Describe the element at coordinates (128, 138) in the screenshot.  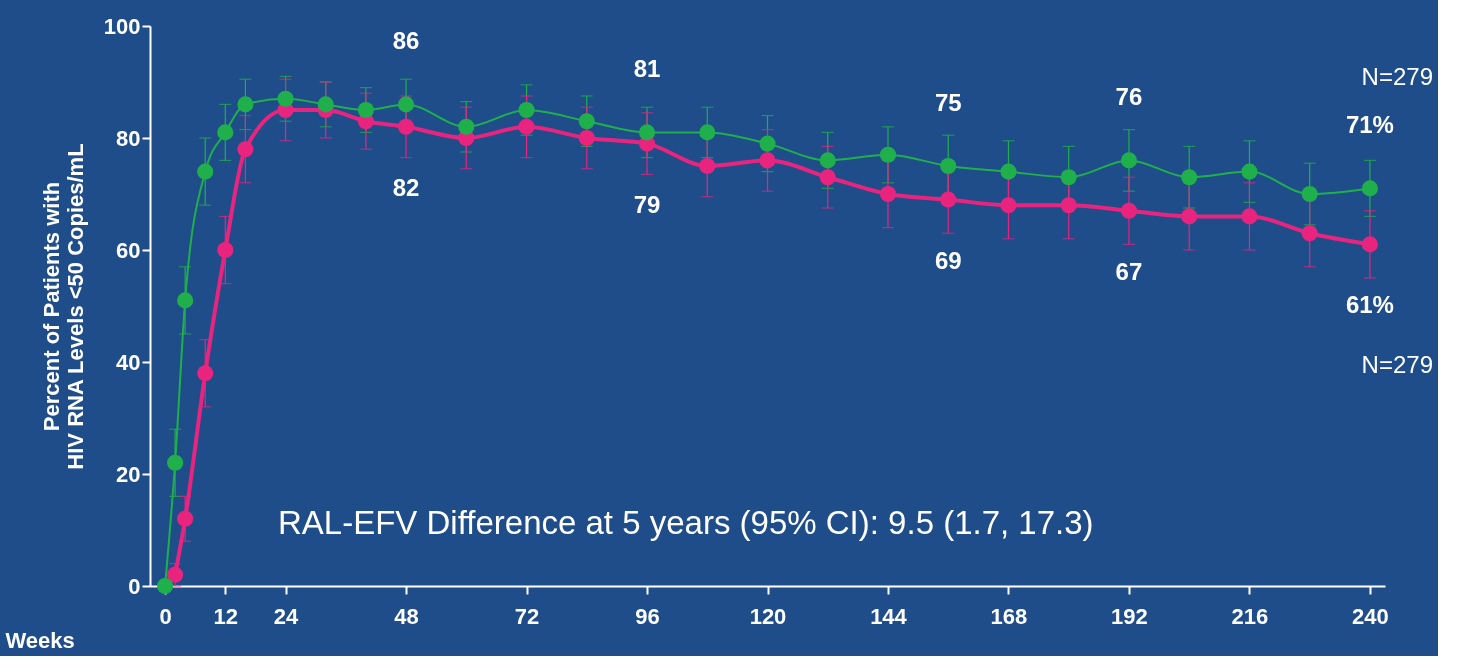
I see `y-tick-label: 80` at that location.